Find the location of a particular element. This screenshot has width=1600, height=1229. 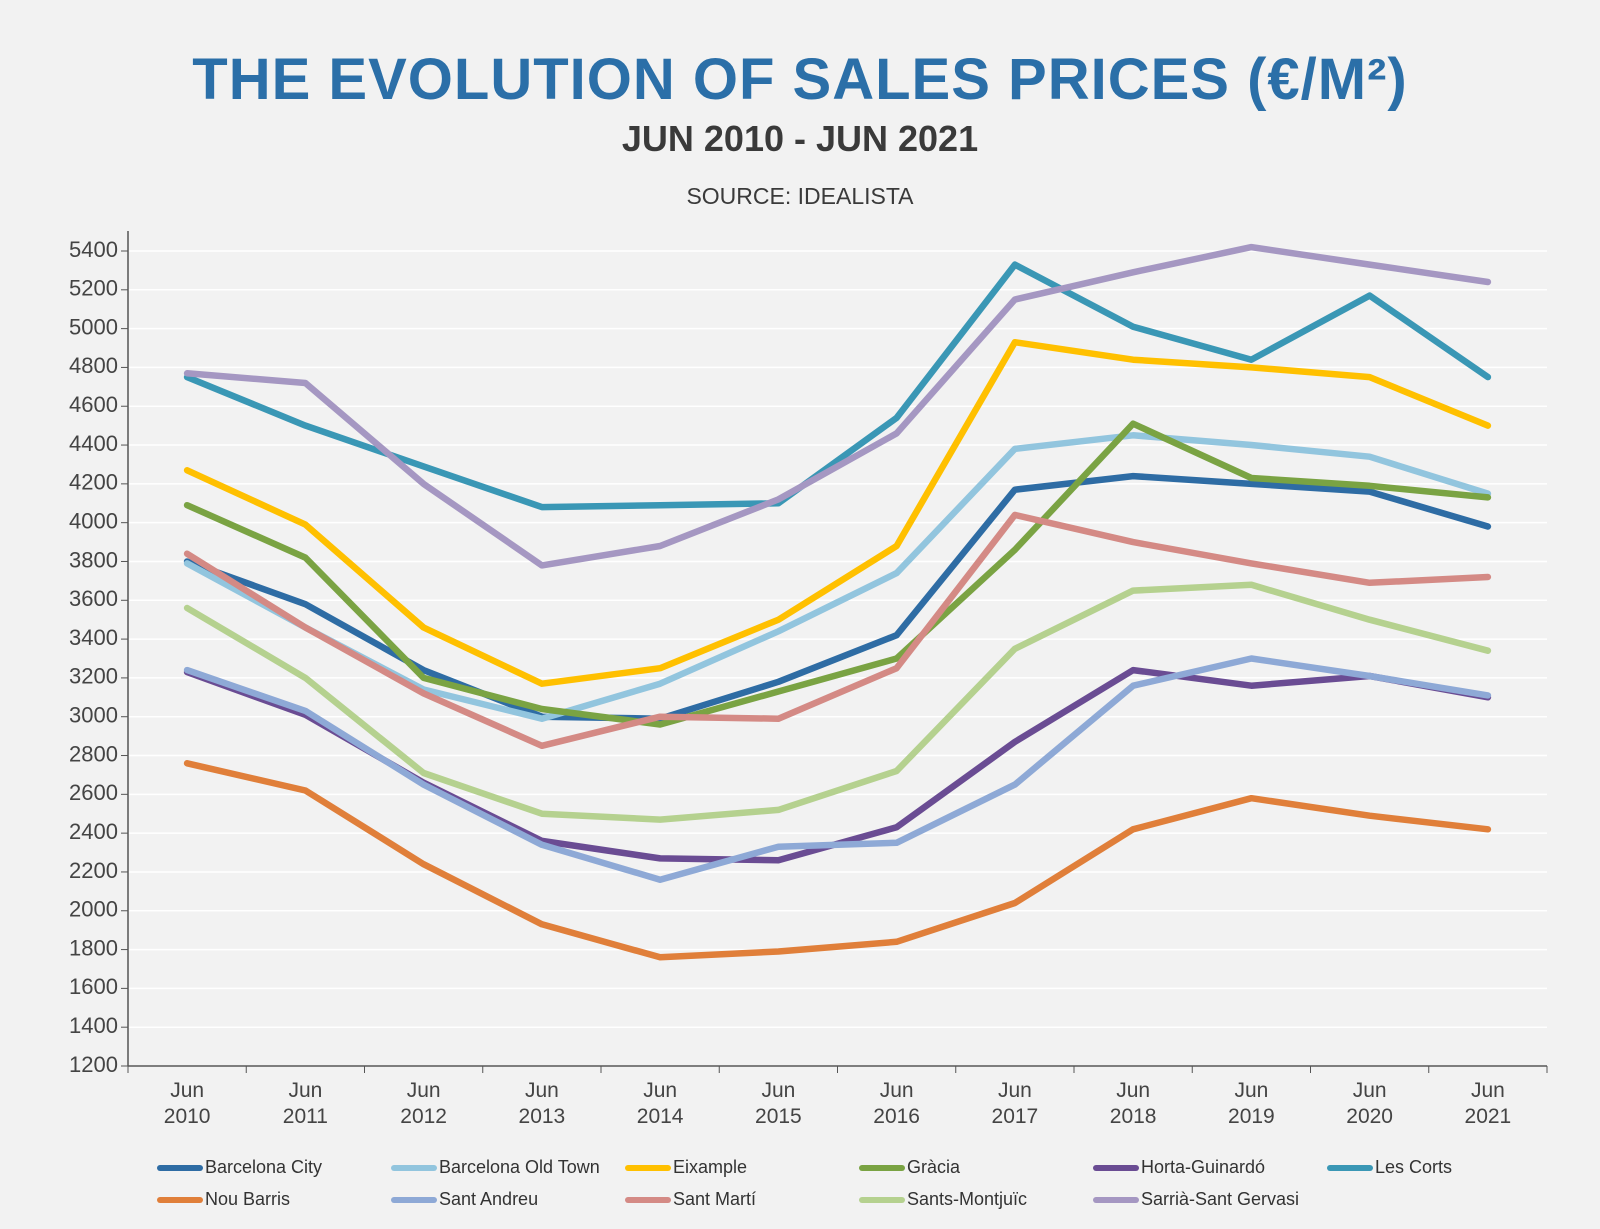

legend-item: Nou Barris is located at coordinates (223, 1199).